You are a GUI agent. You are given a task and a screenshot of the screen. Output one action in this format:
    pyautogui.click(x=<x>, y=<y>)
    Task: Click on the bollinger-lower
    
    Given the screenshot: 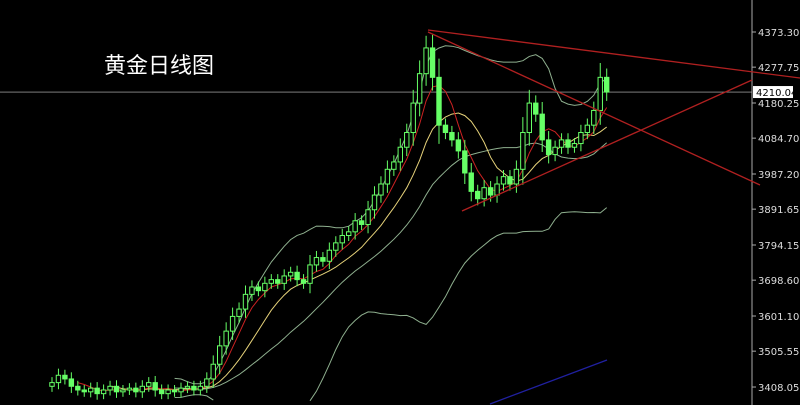 What is the action you would take?
    pyautogui.click(x=194, y=397)
    